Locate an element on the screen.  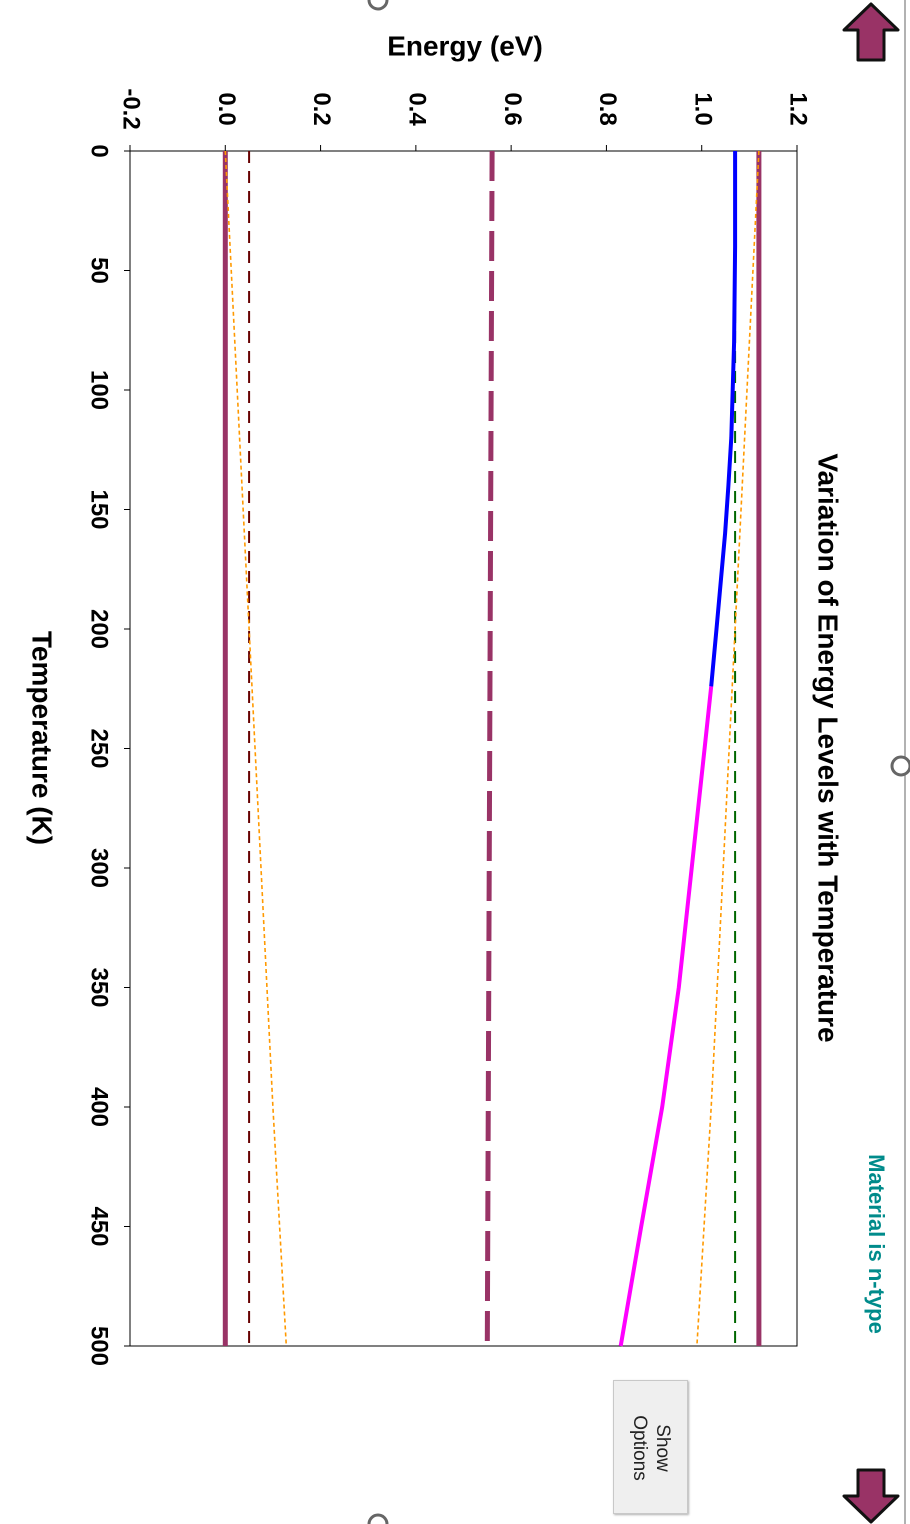
x-axis-title: Temperature (K) is located at coordinates (42, 738).